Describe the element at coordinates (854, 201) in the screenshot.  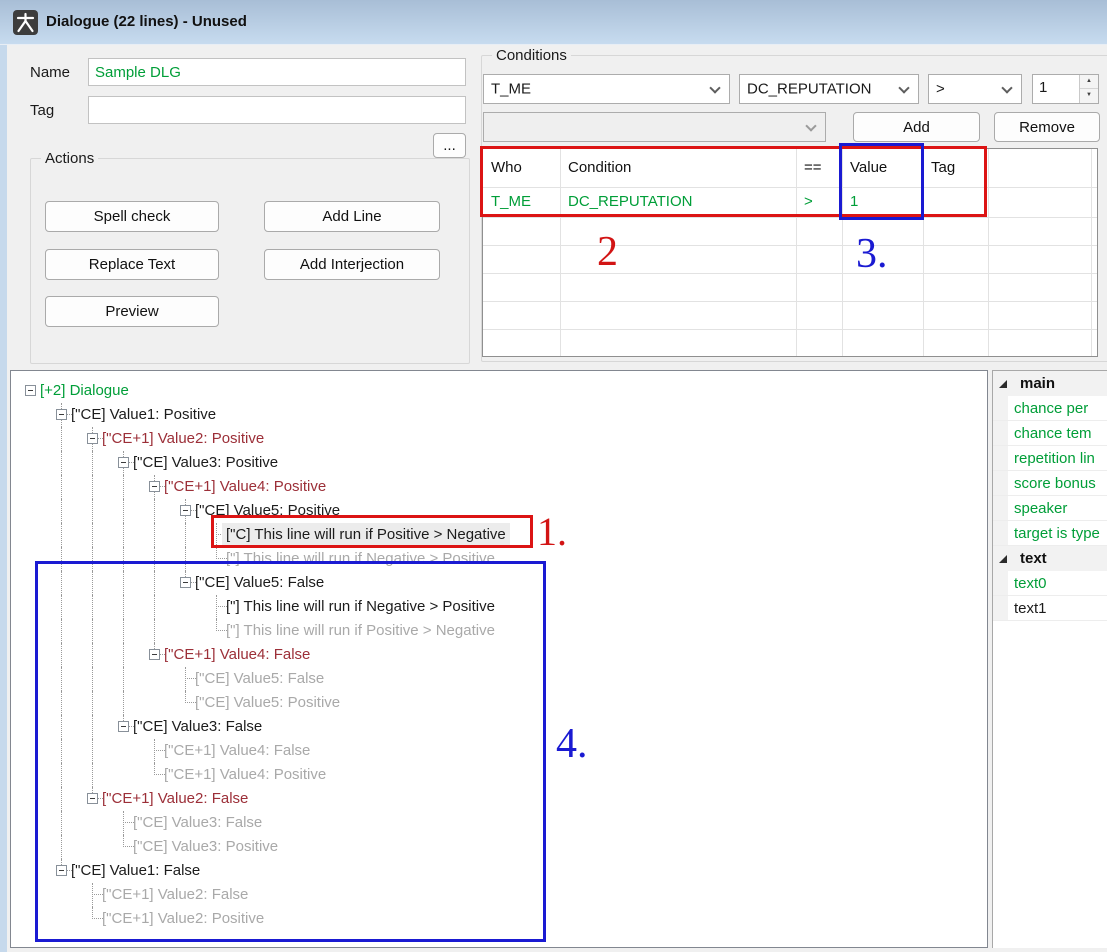
I see `table-cell: 1` at that location.